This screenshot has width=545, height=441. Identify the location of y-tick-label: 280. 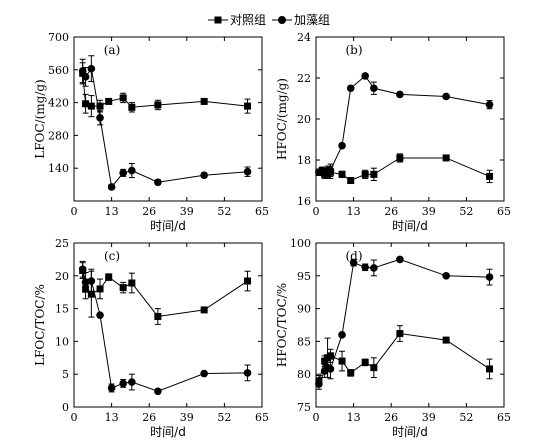
(58, 135).